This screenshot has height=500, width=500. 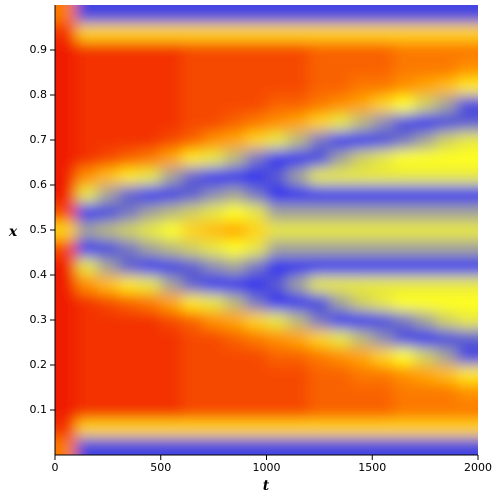 I want to click on x-tick-label: 1000, so click(x=267, y=467).